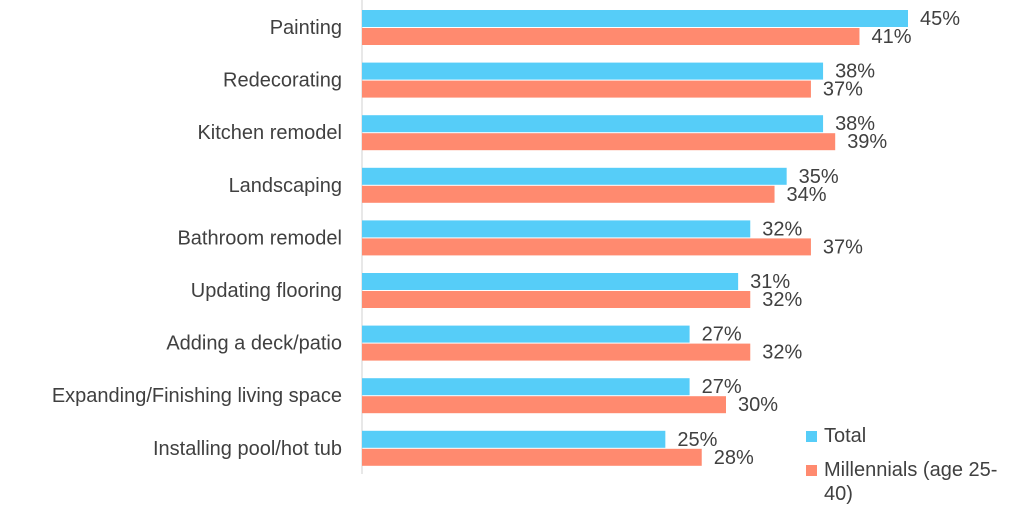  I want to click on bar-total-expanding-finishing-living-space, so click(526, 387).